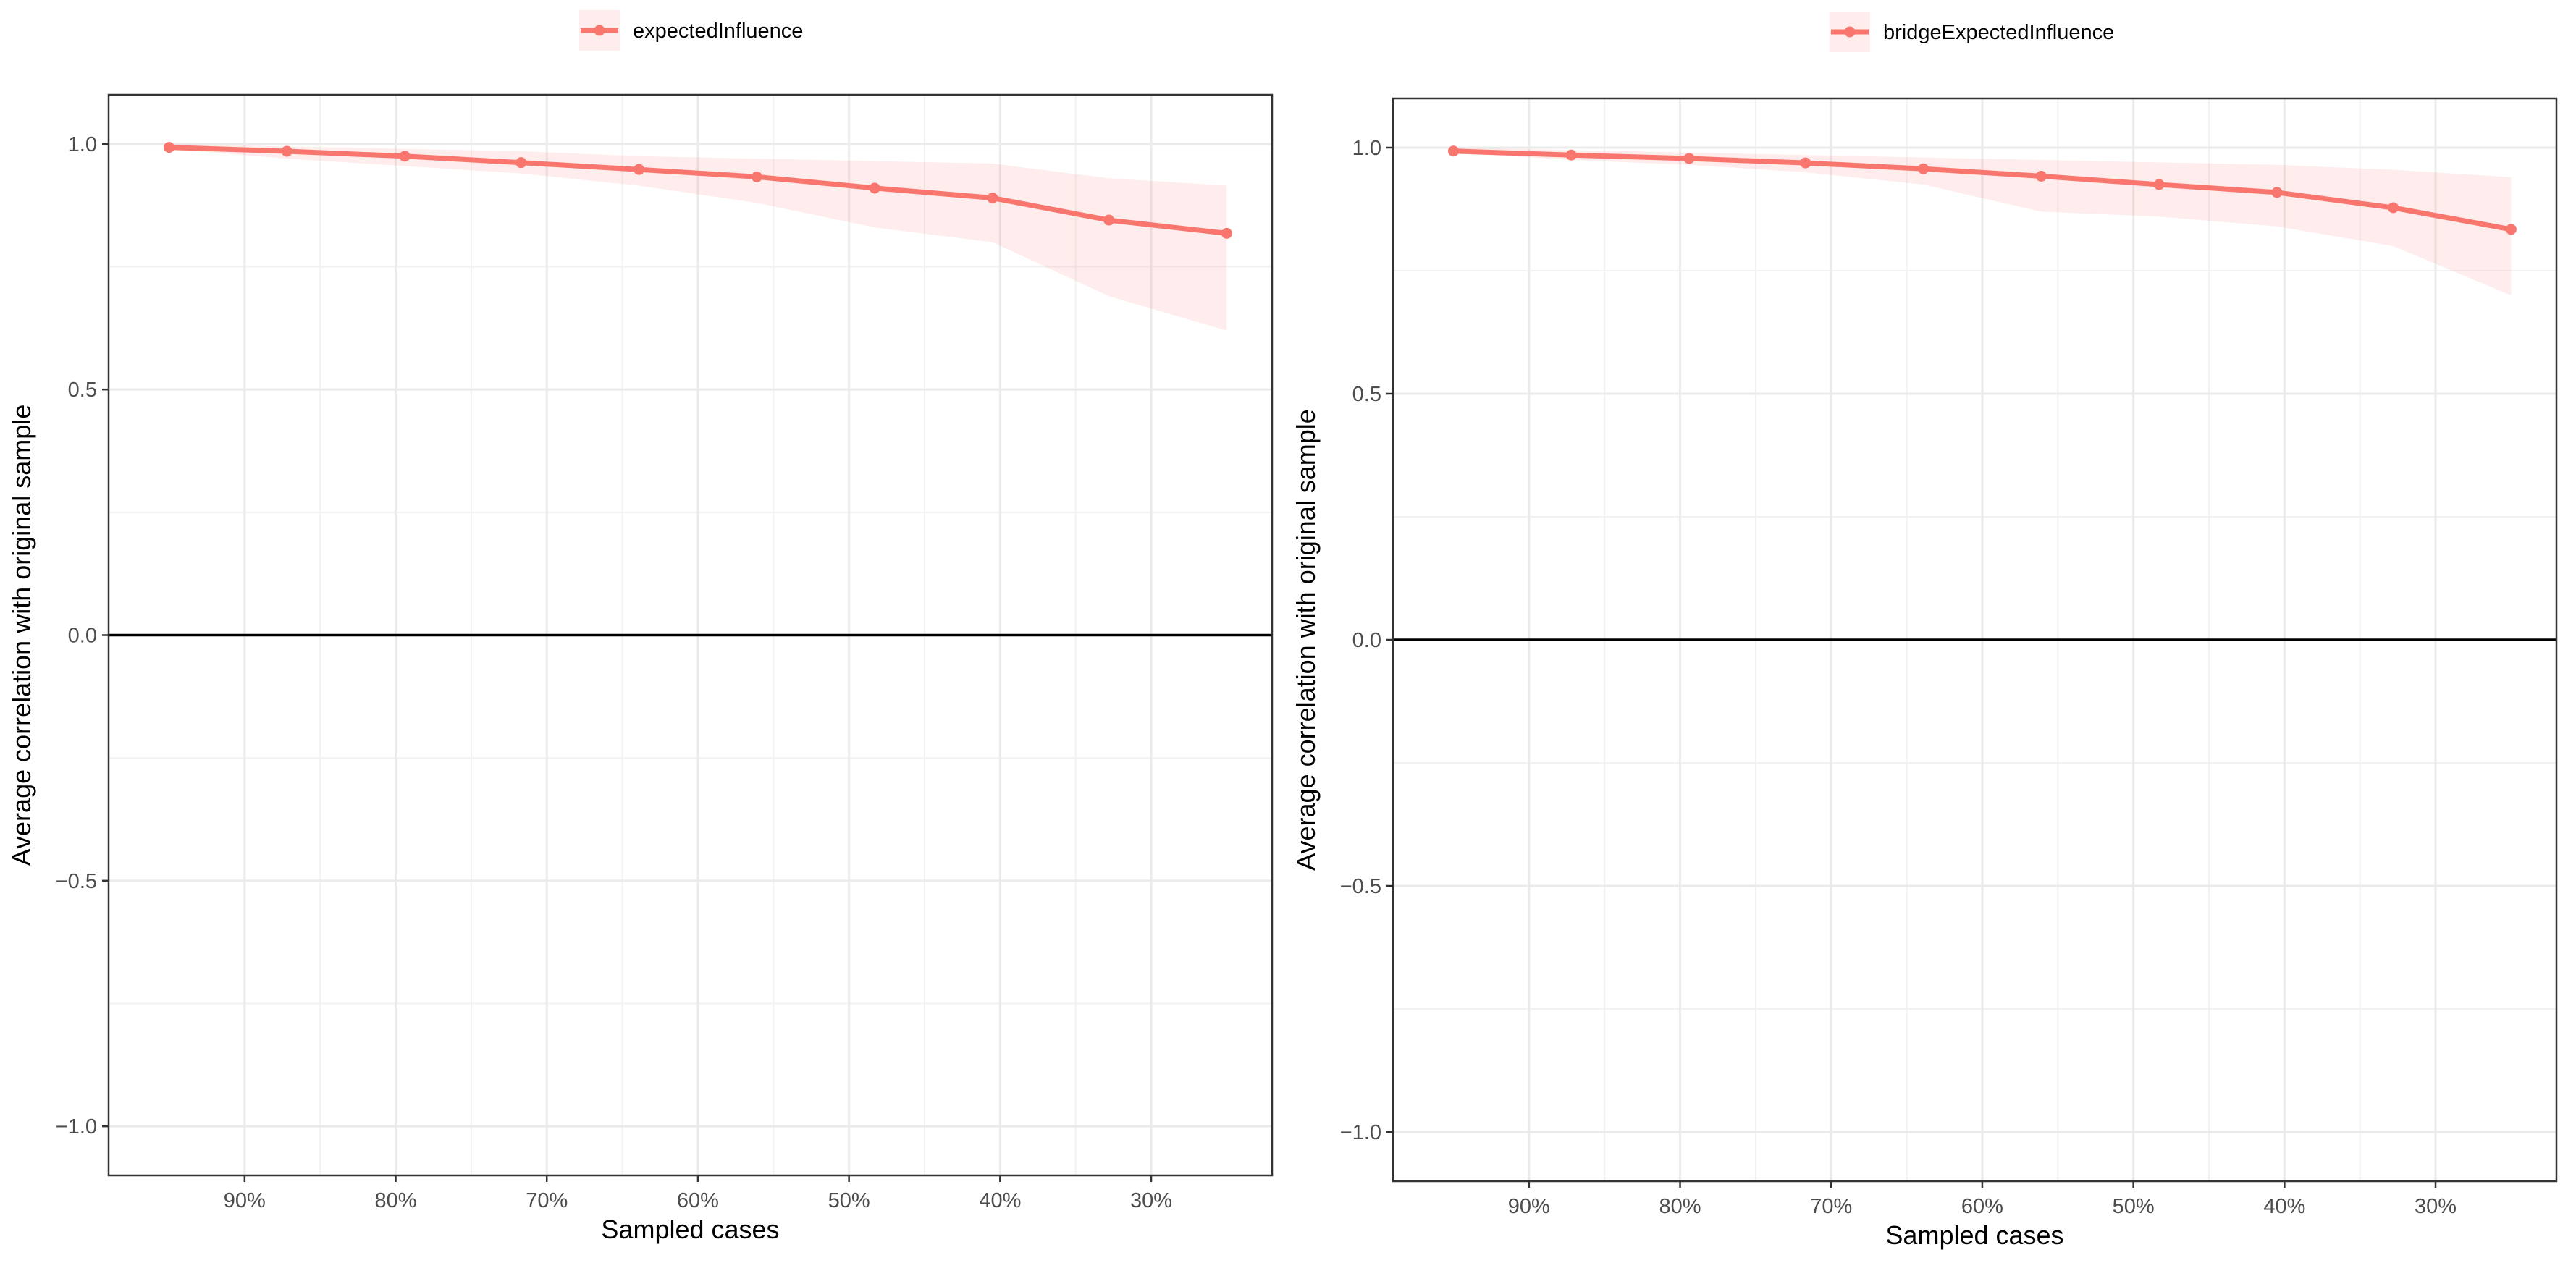 The image size is (2576, 1263). What do you see at coordinates (1998, 32) in the screenshot?
I see `legend-label: bridgeExpectedInfluence` at bounding box center [1998, 32].